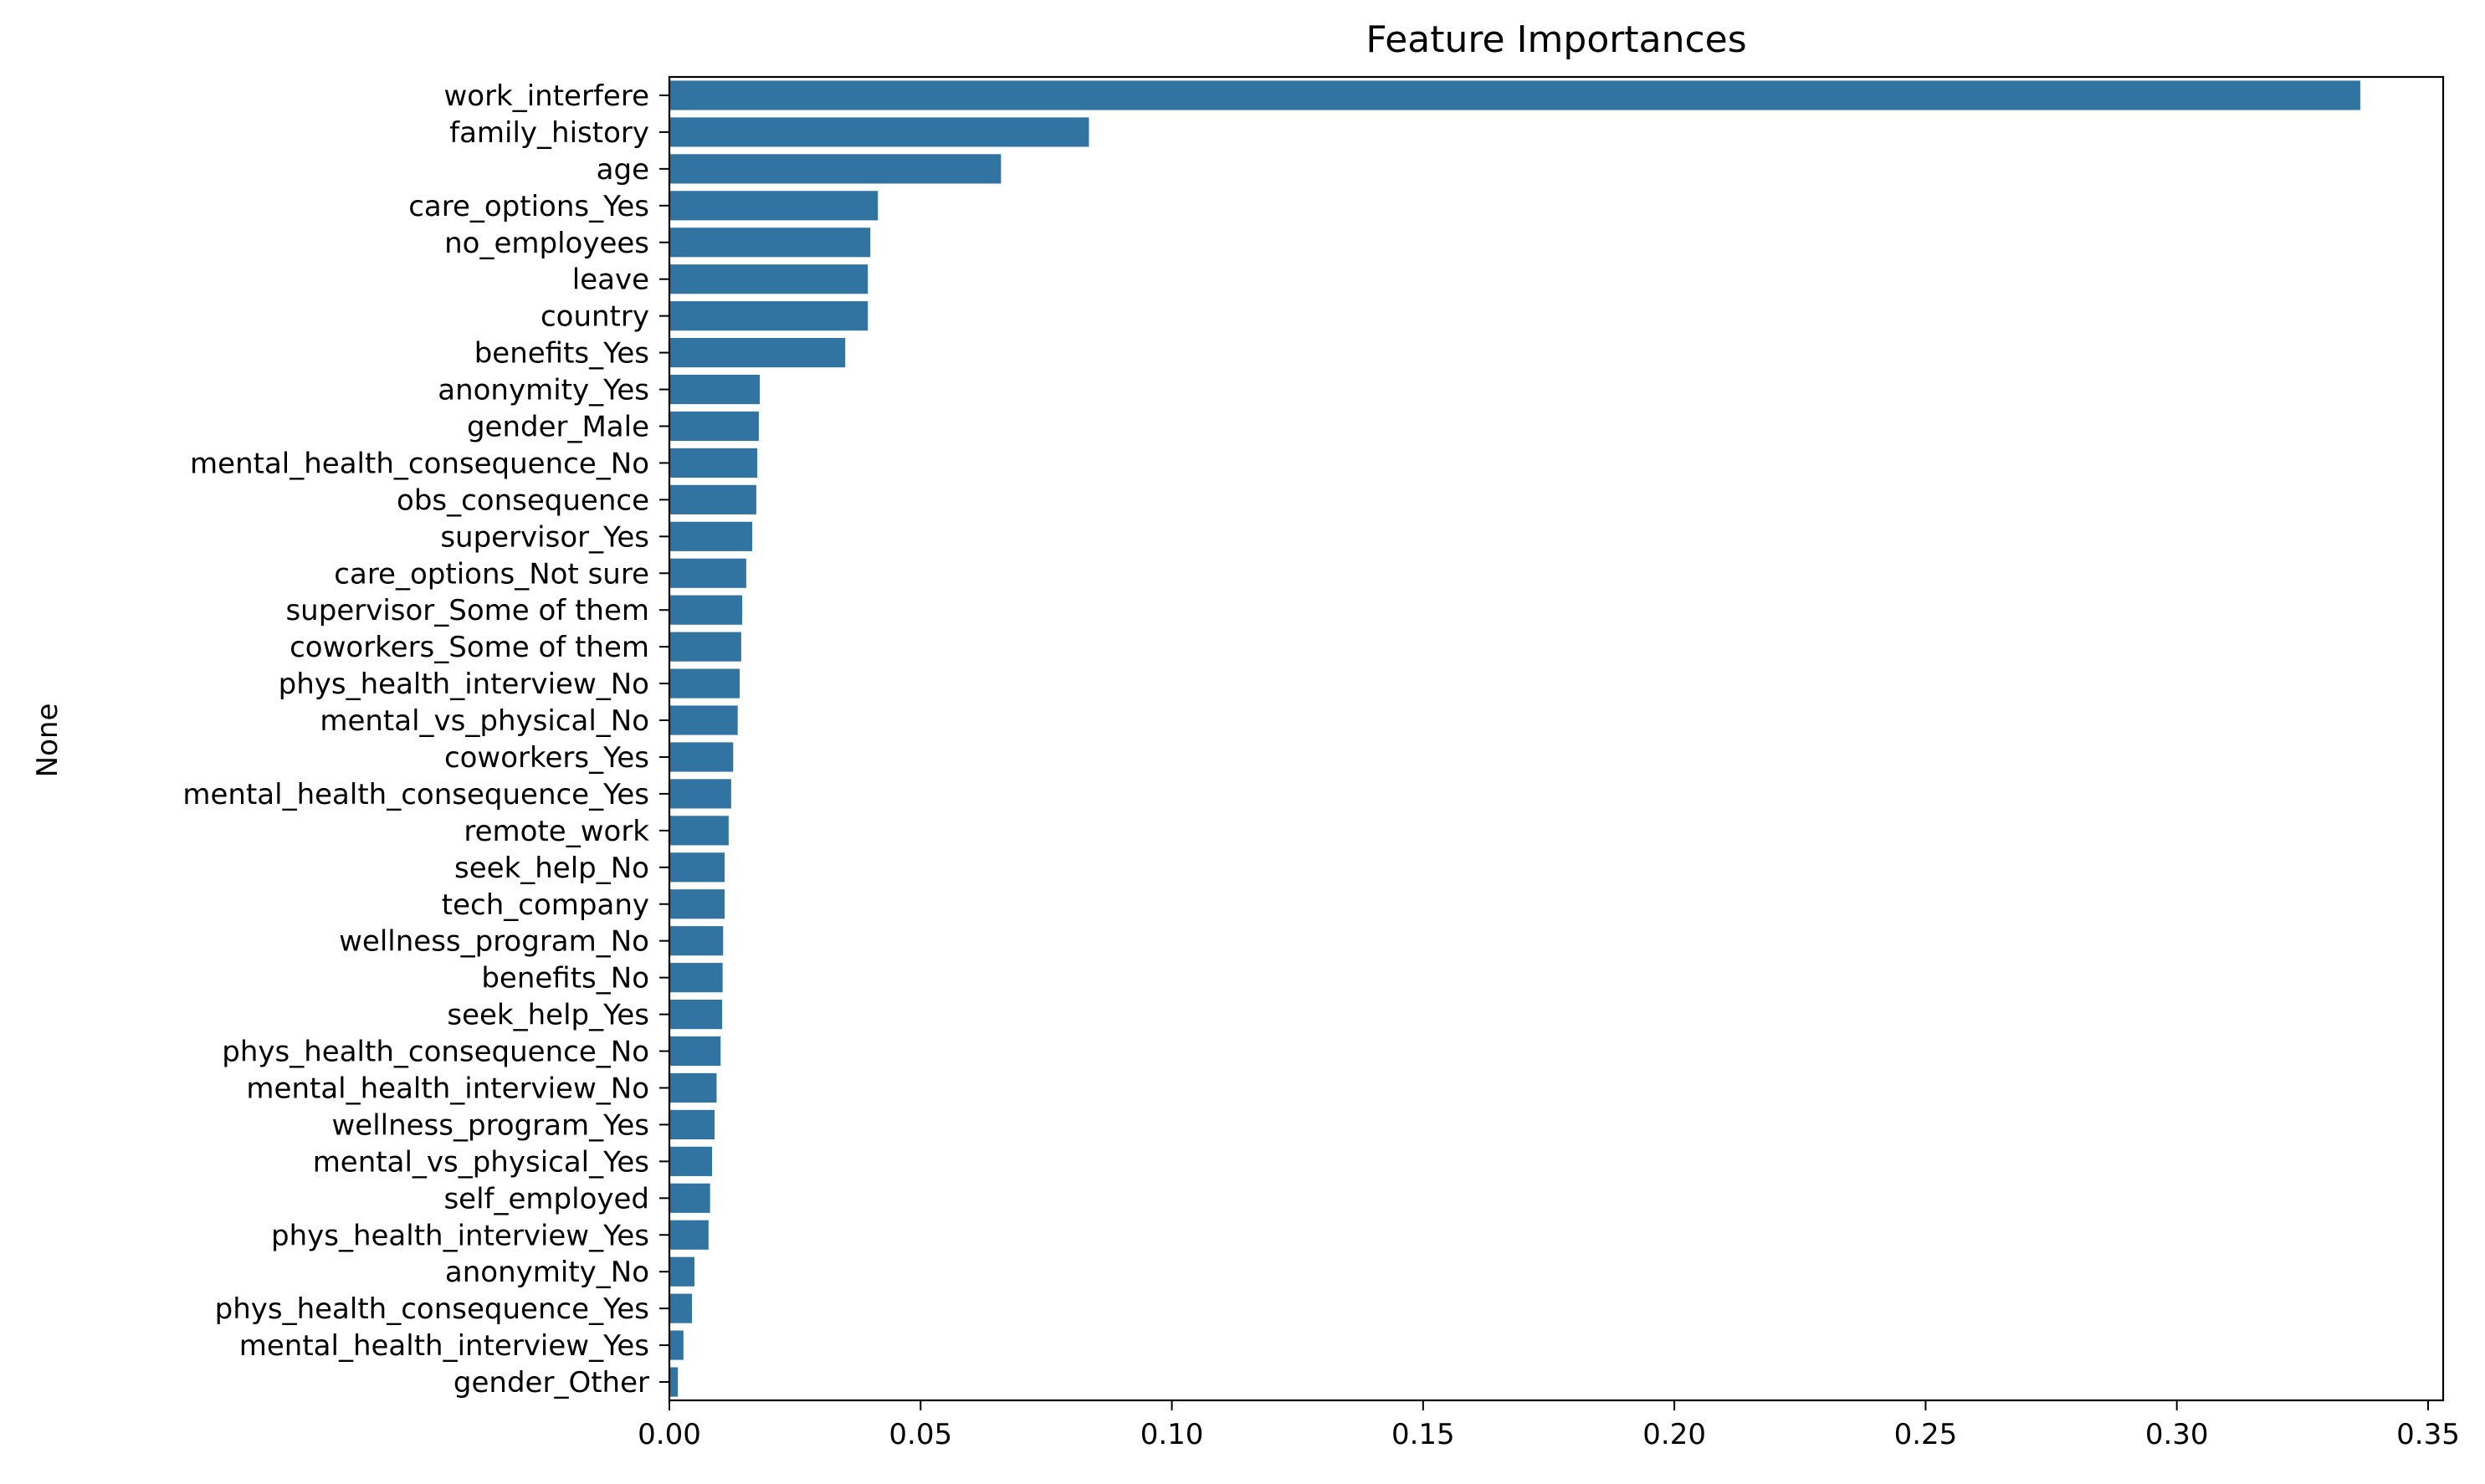 Image resolution: width=2485 pixels, height=1484 pixels. I want to click on y-tick-label: anonymity_Yes, so click(543, 390).